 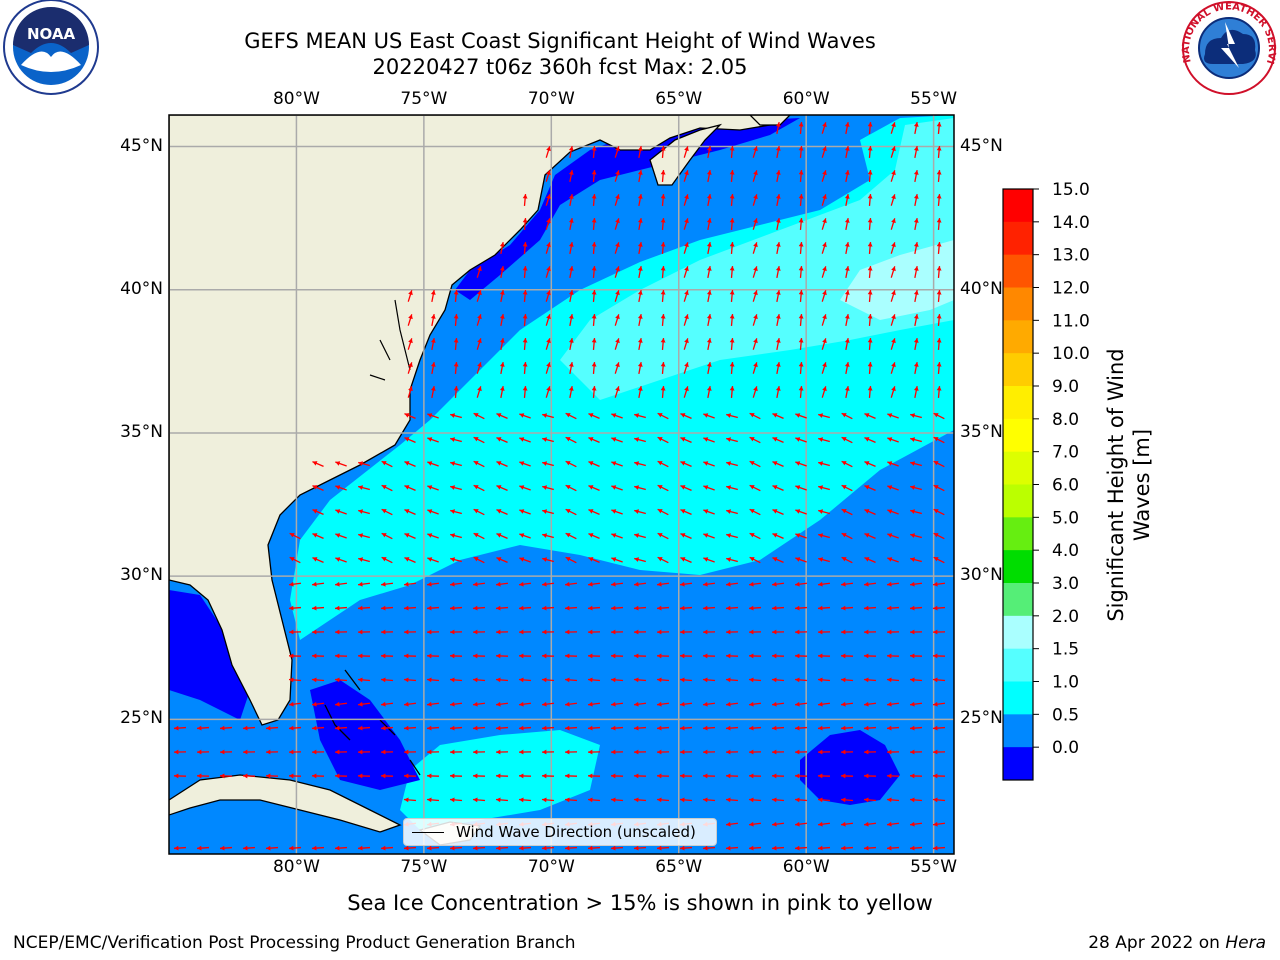 I want to click on legend-label: Wind Wave Direction (unscaled), so click(x=576, y=832).